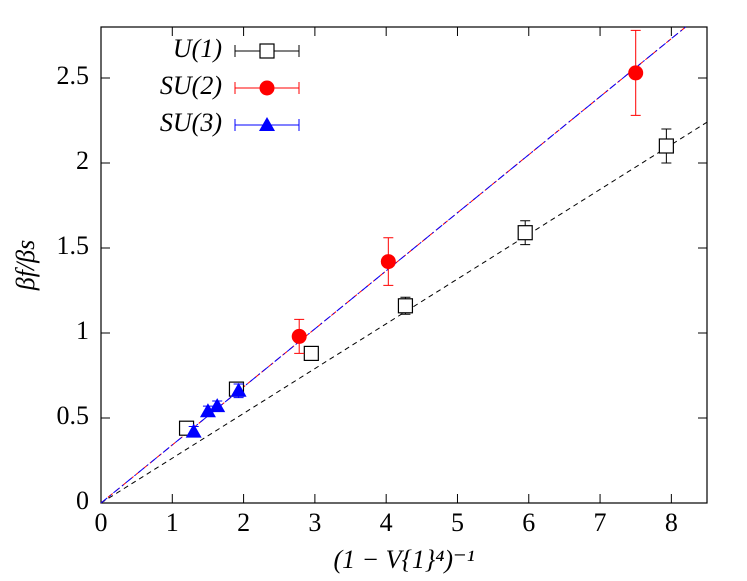  I want to click on x-tick-label: 2, so click(243, 522).